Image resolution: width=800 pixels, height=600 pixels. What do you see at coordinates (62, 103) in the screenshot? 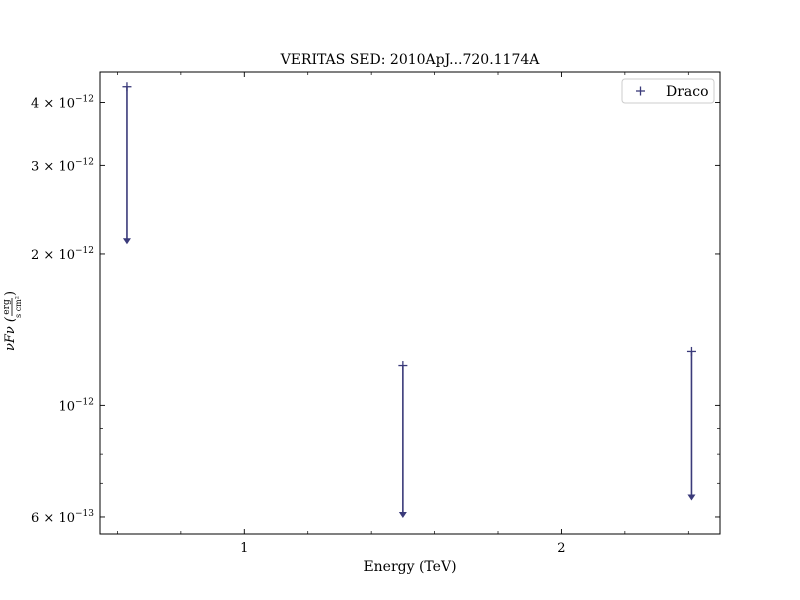
I see `y-tick-label-4: 4 × 10⁻¹²` at bounding box center [62, 103].